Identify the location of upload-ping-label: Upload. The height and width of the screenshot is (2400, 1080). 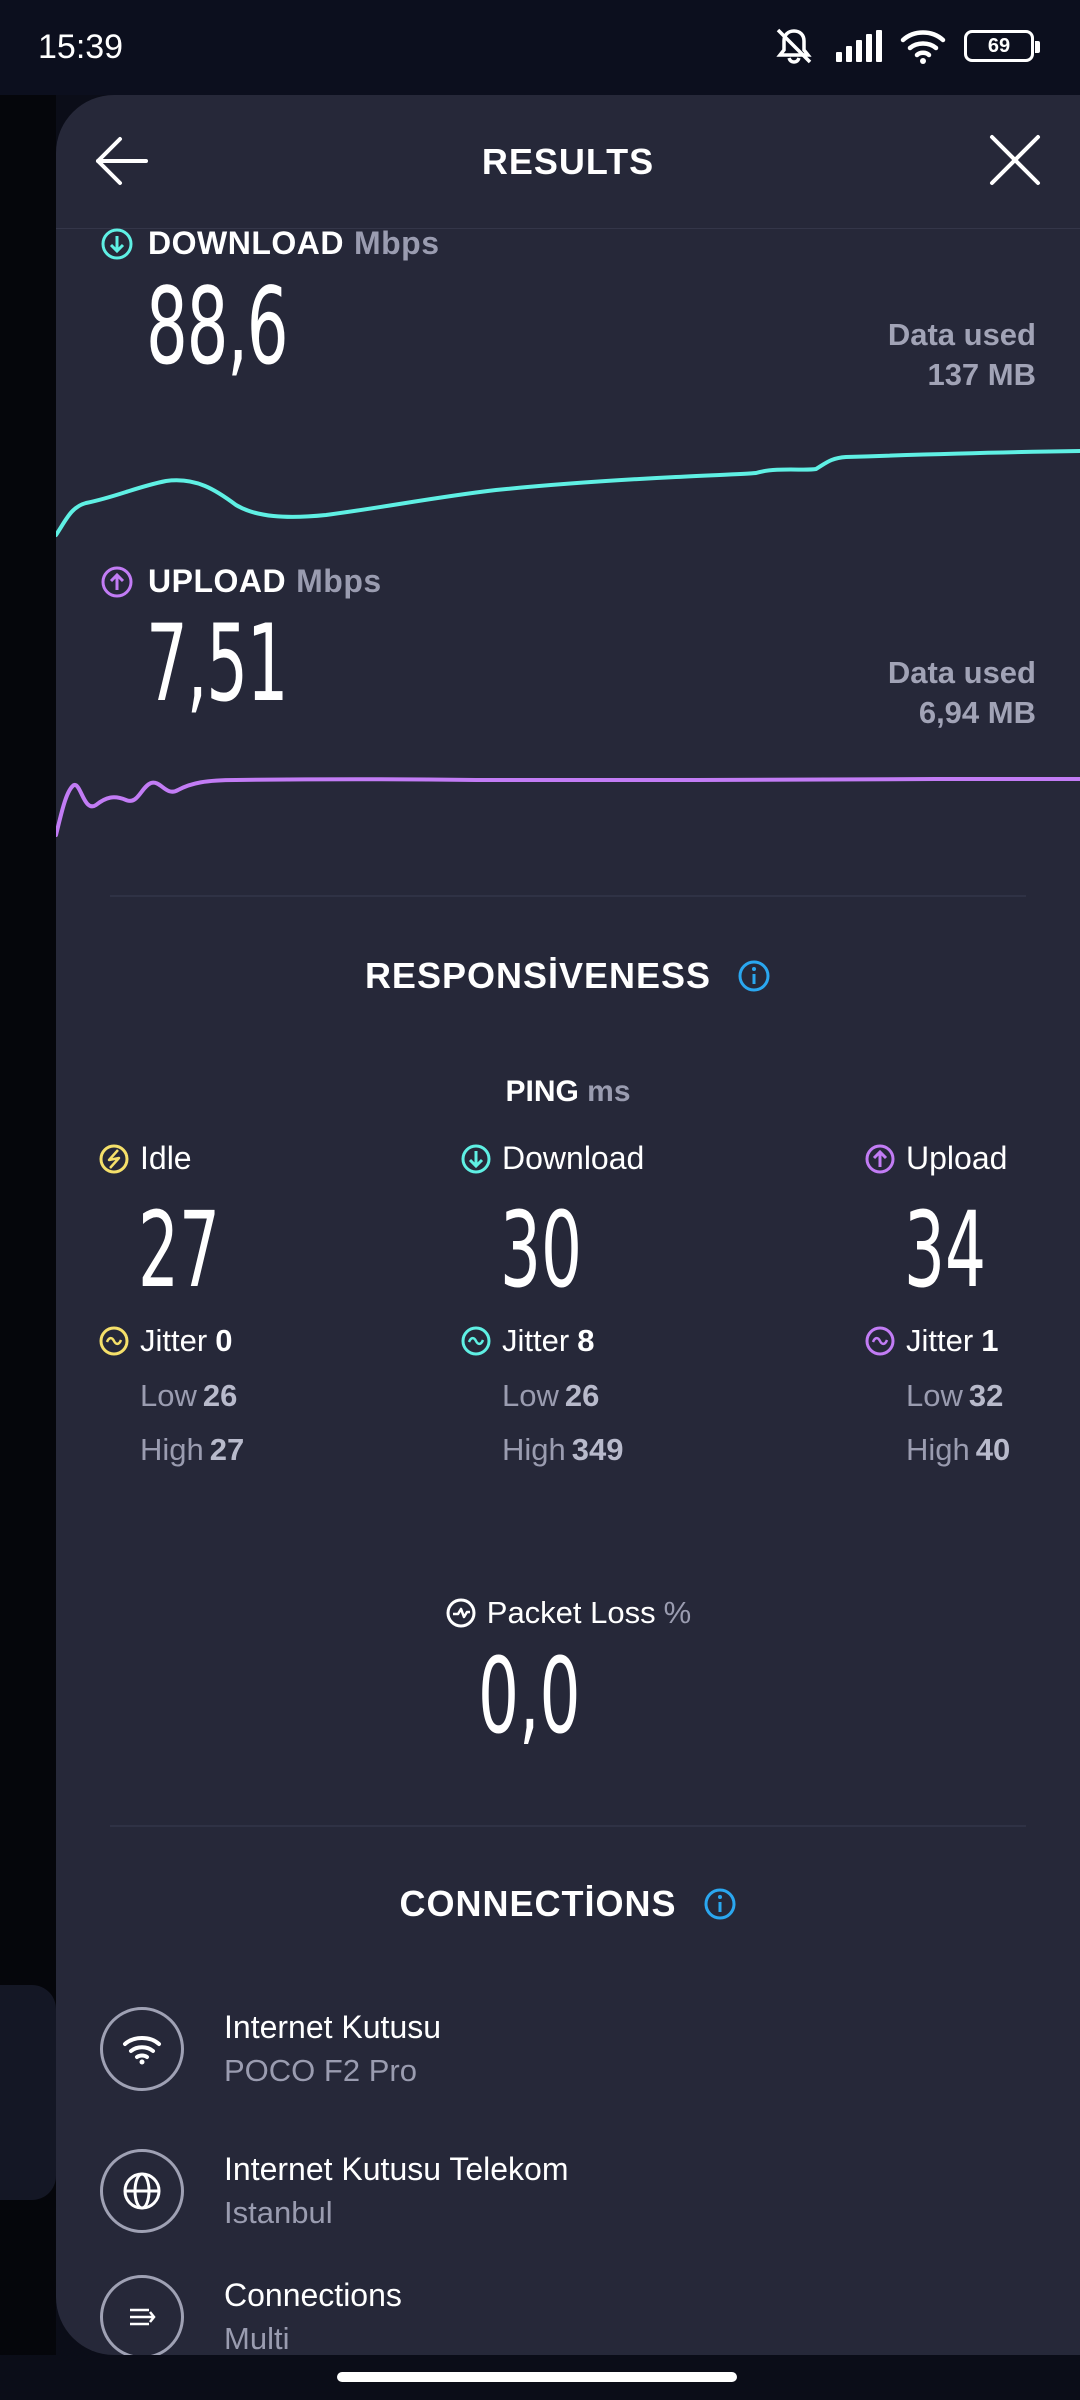
(957, 1158).